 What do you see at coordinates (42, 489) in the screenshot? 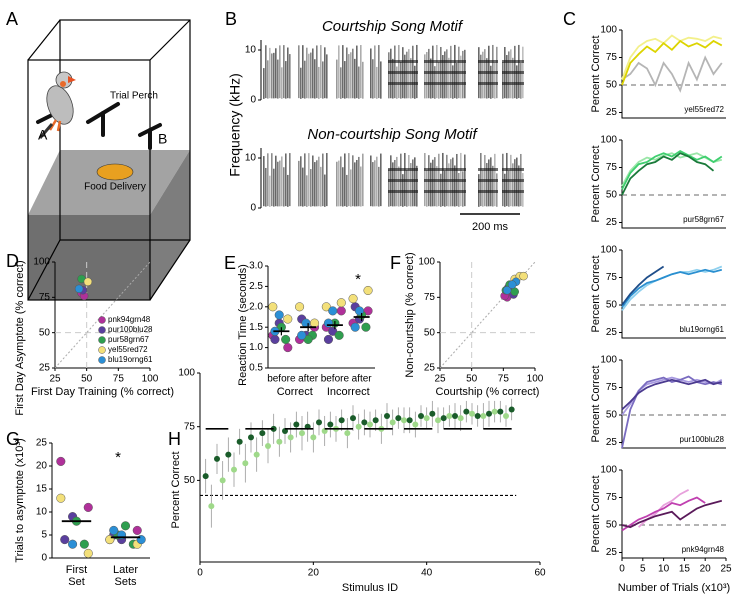
I see `y-tick-label: 15` at bounding box center [42, 489].